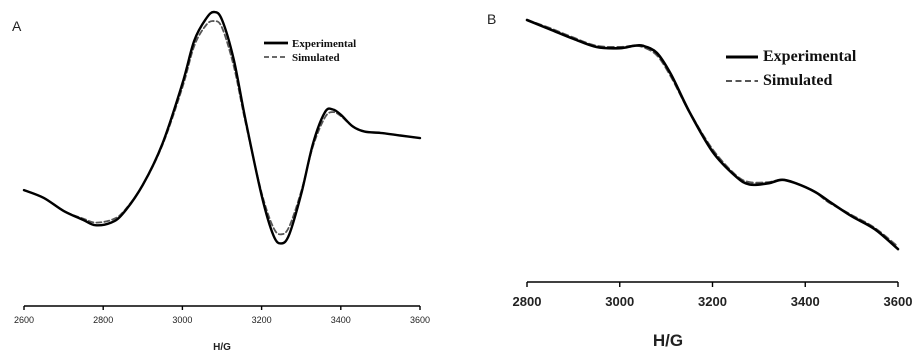 Image resolution: width=917 pixels, height=352 pixels. What do you see at coordinates (24, 320) in the screenshot?
I see `x-tick-label: 2600` at bounding box center [24, 320].